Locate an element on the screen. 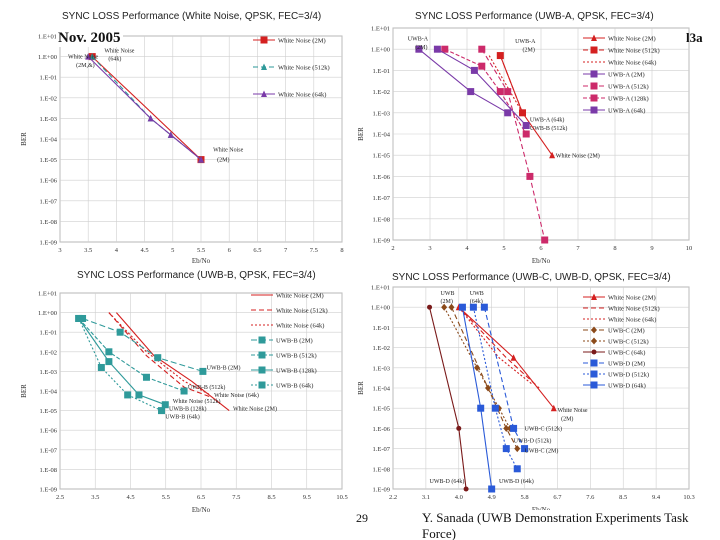 This screenshot has width=720, height=540. x-tick-label: 4 is located at coordinates (117, 250).